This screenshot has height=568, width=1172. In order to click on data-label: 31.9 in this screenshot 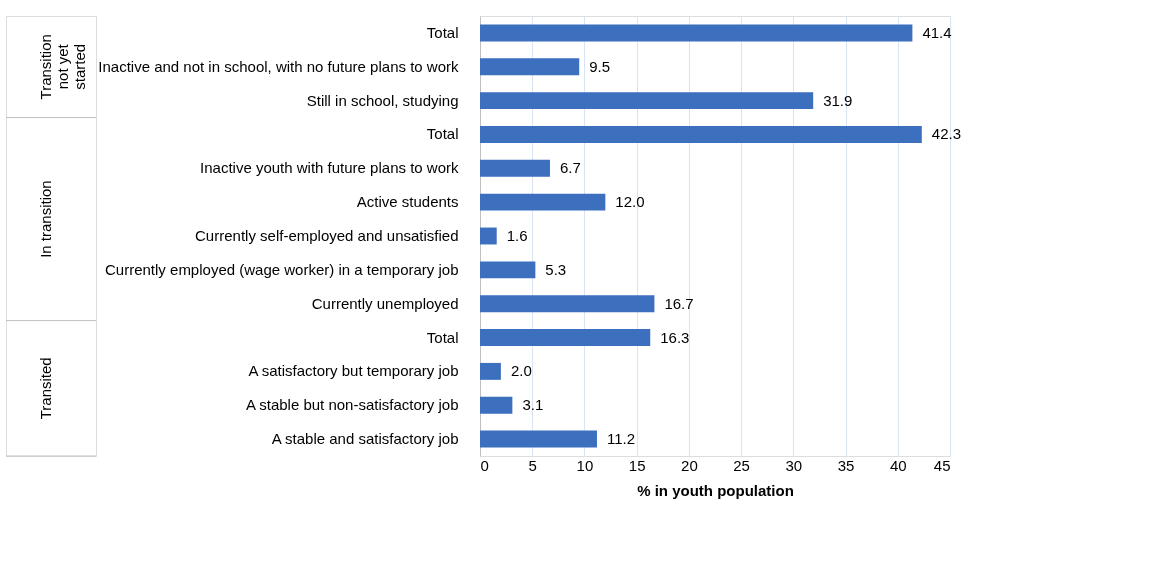, I will do `click(838, 100)`.